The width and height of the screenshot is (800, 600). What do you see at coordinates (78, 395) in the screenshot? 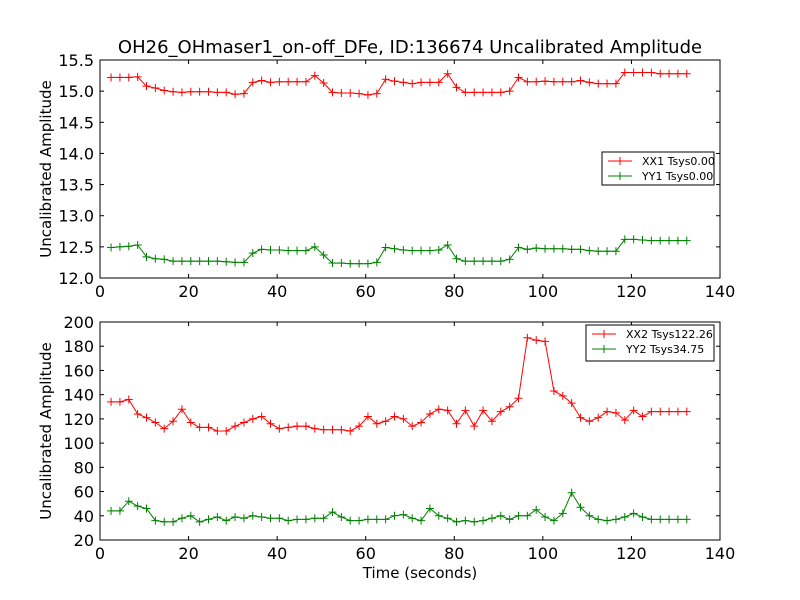
I see `y-tick-label: 140` at bounding box center [78, 395].